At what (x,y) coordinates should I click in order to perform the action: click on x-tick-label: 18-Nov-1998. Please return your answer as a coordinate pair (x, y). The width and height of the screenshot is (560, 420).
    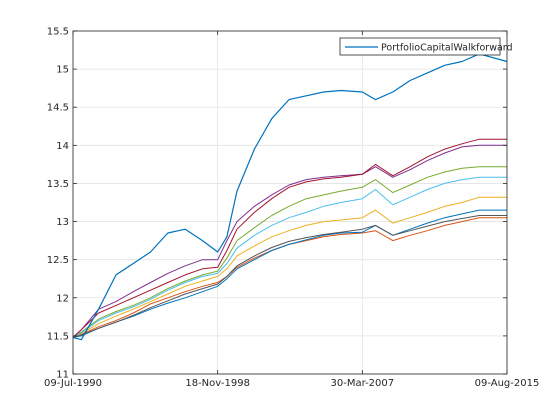
    Looking at the image, I should click on (217, 383).